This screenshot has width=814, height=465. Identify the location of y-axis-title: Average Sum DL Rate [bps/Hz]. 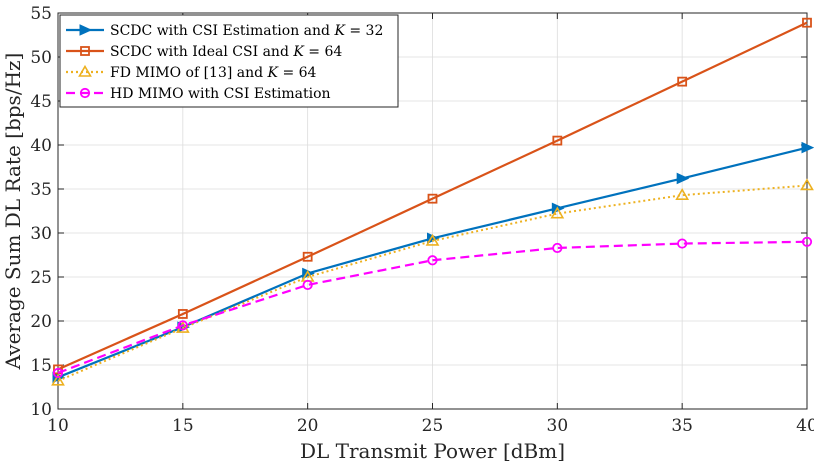
(13, 212).